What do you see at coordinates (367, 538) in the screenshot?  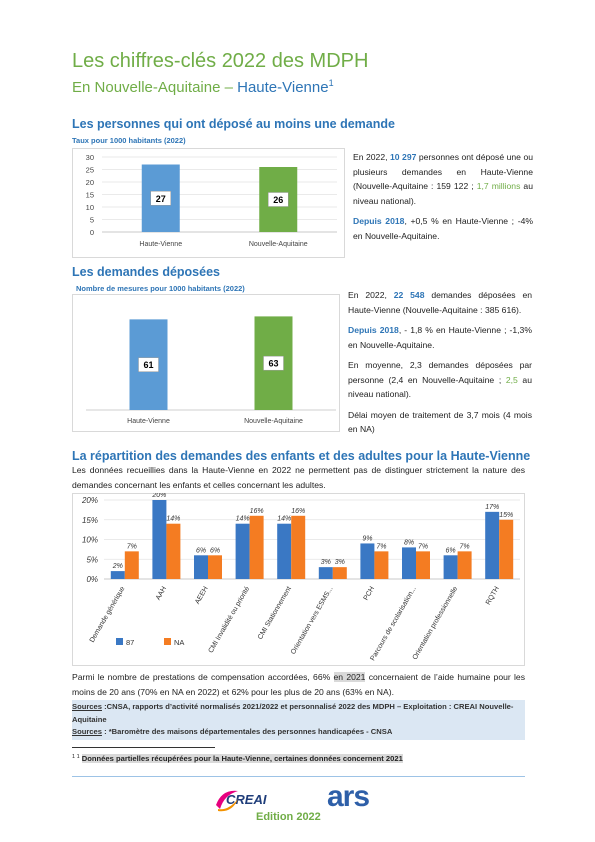 I see `value-label: 9%` at bounding box center [367, 538].